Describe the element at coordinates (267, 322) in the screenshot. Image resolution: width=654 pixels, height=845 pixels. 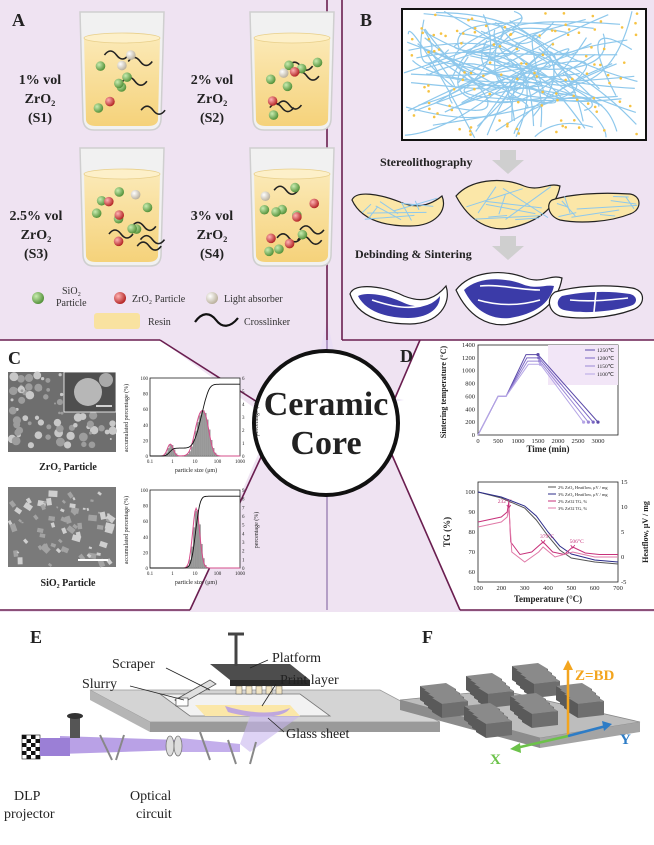
I see `legend-crosslinker: Crosslinker` at that location.